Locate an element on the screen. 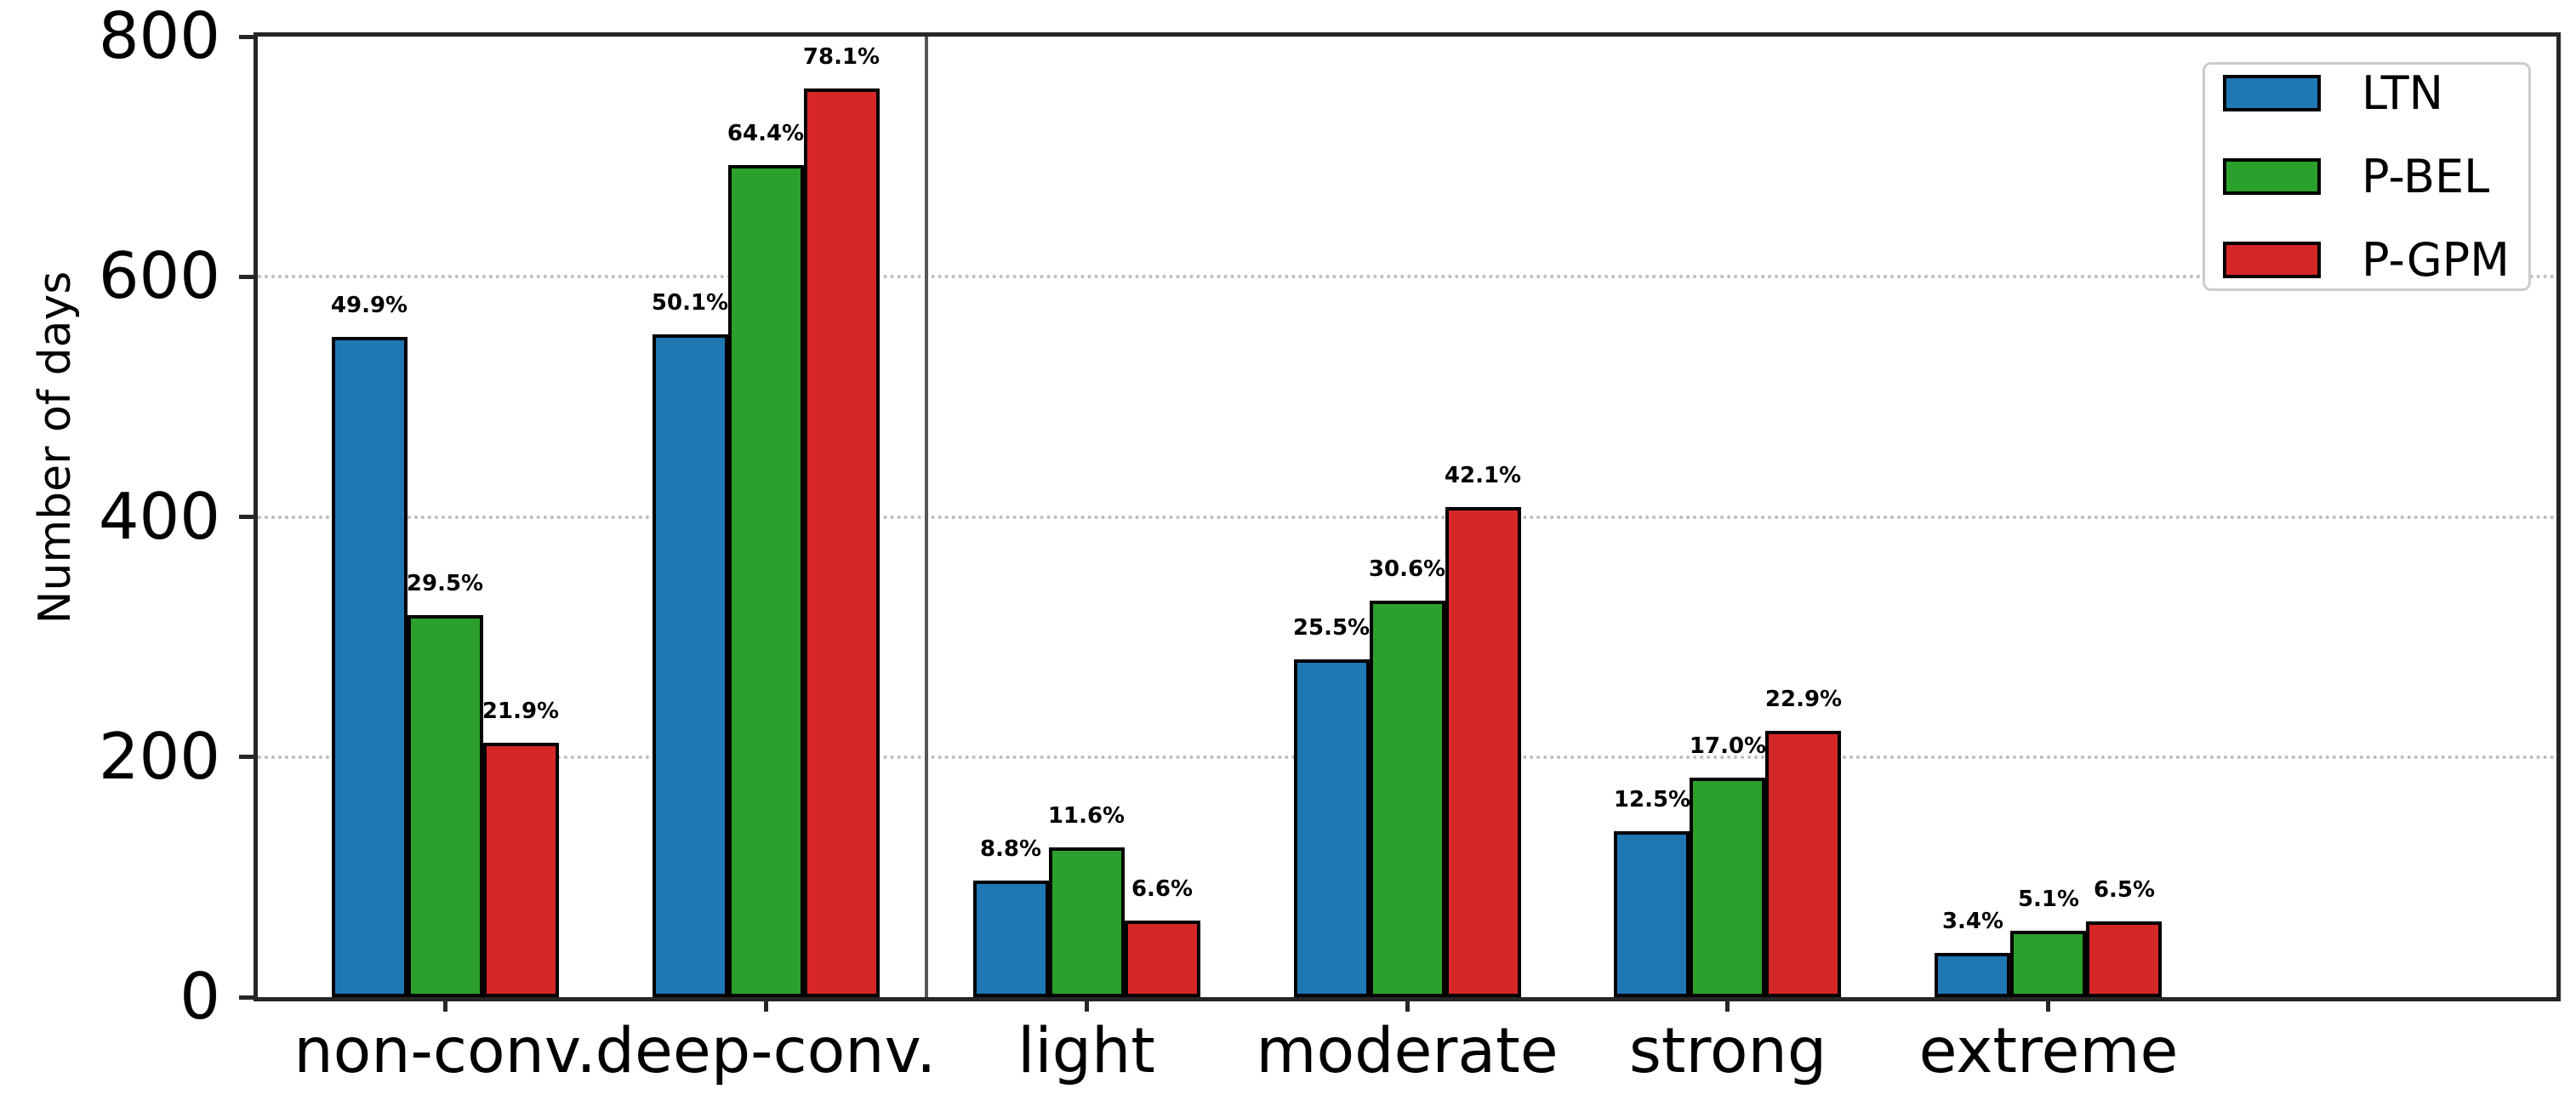 The image size is (2576, 1112). bar-value-label-P-GPM-light: 6.6% is located at coordinates (1163, 889).